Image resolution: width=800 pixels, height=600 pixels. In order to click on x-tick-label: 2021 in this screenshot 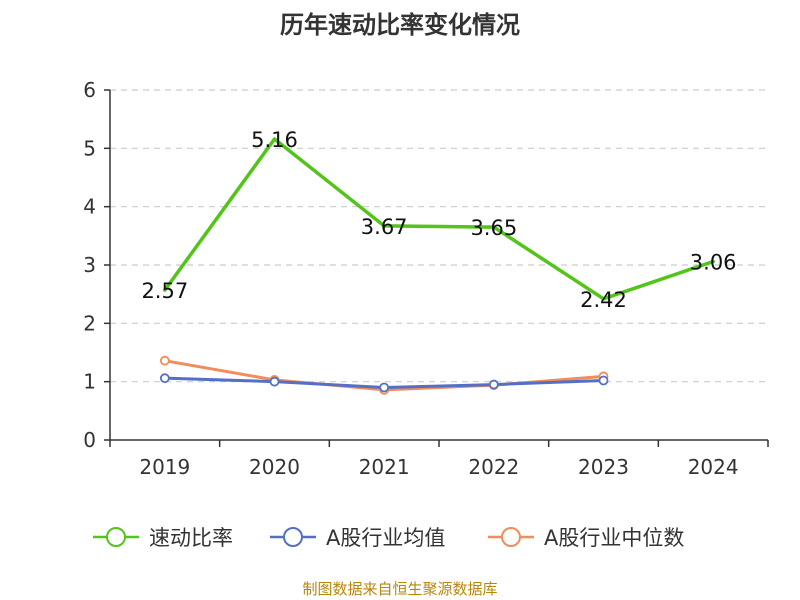, I will do `click(384, 467)`.